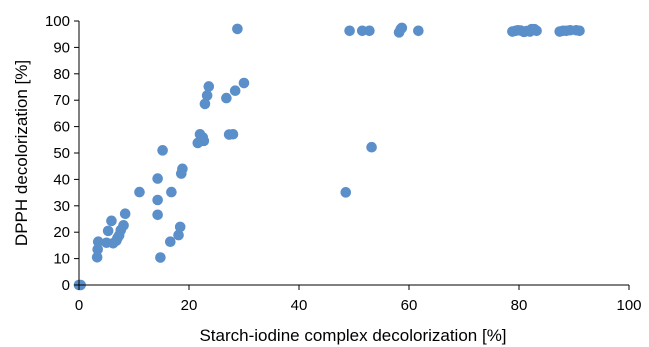  I want to click on x-tick-label: 0, so click(79, 305).